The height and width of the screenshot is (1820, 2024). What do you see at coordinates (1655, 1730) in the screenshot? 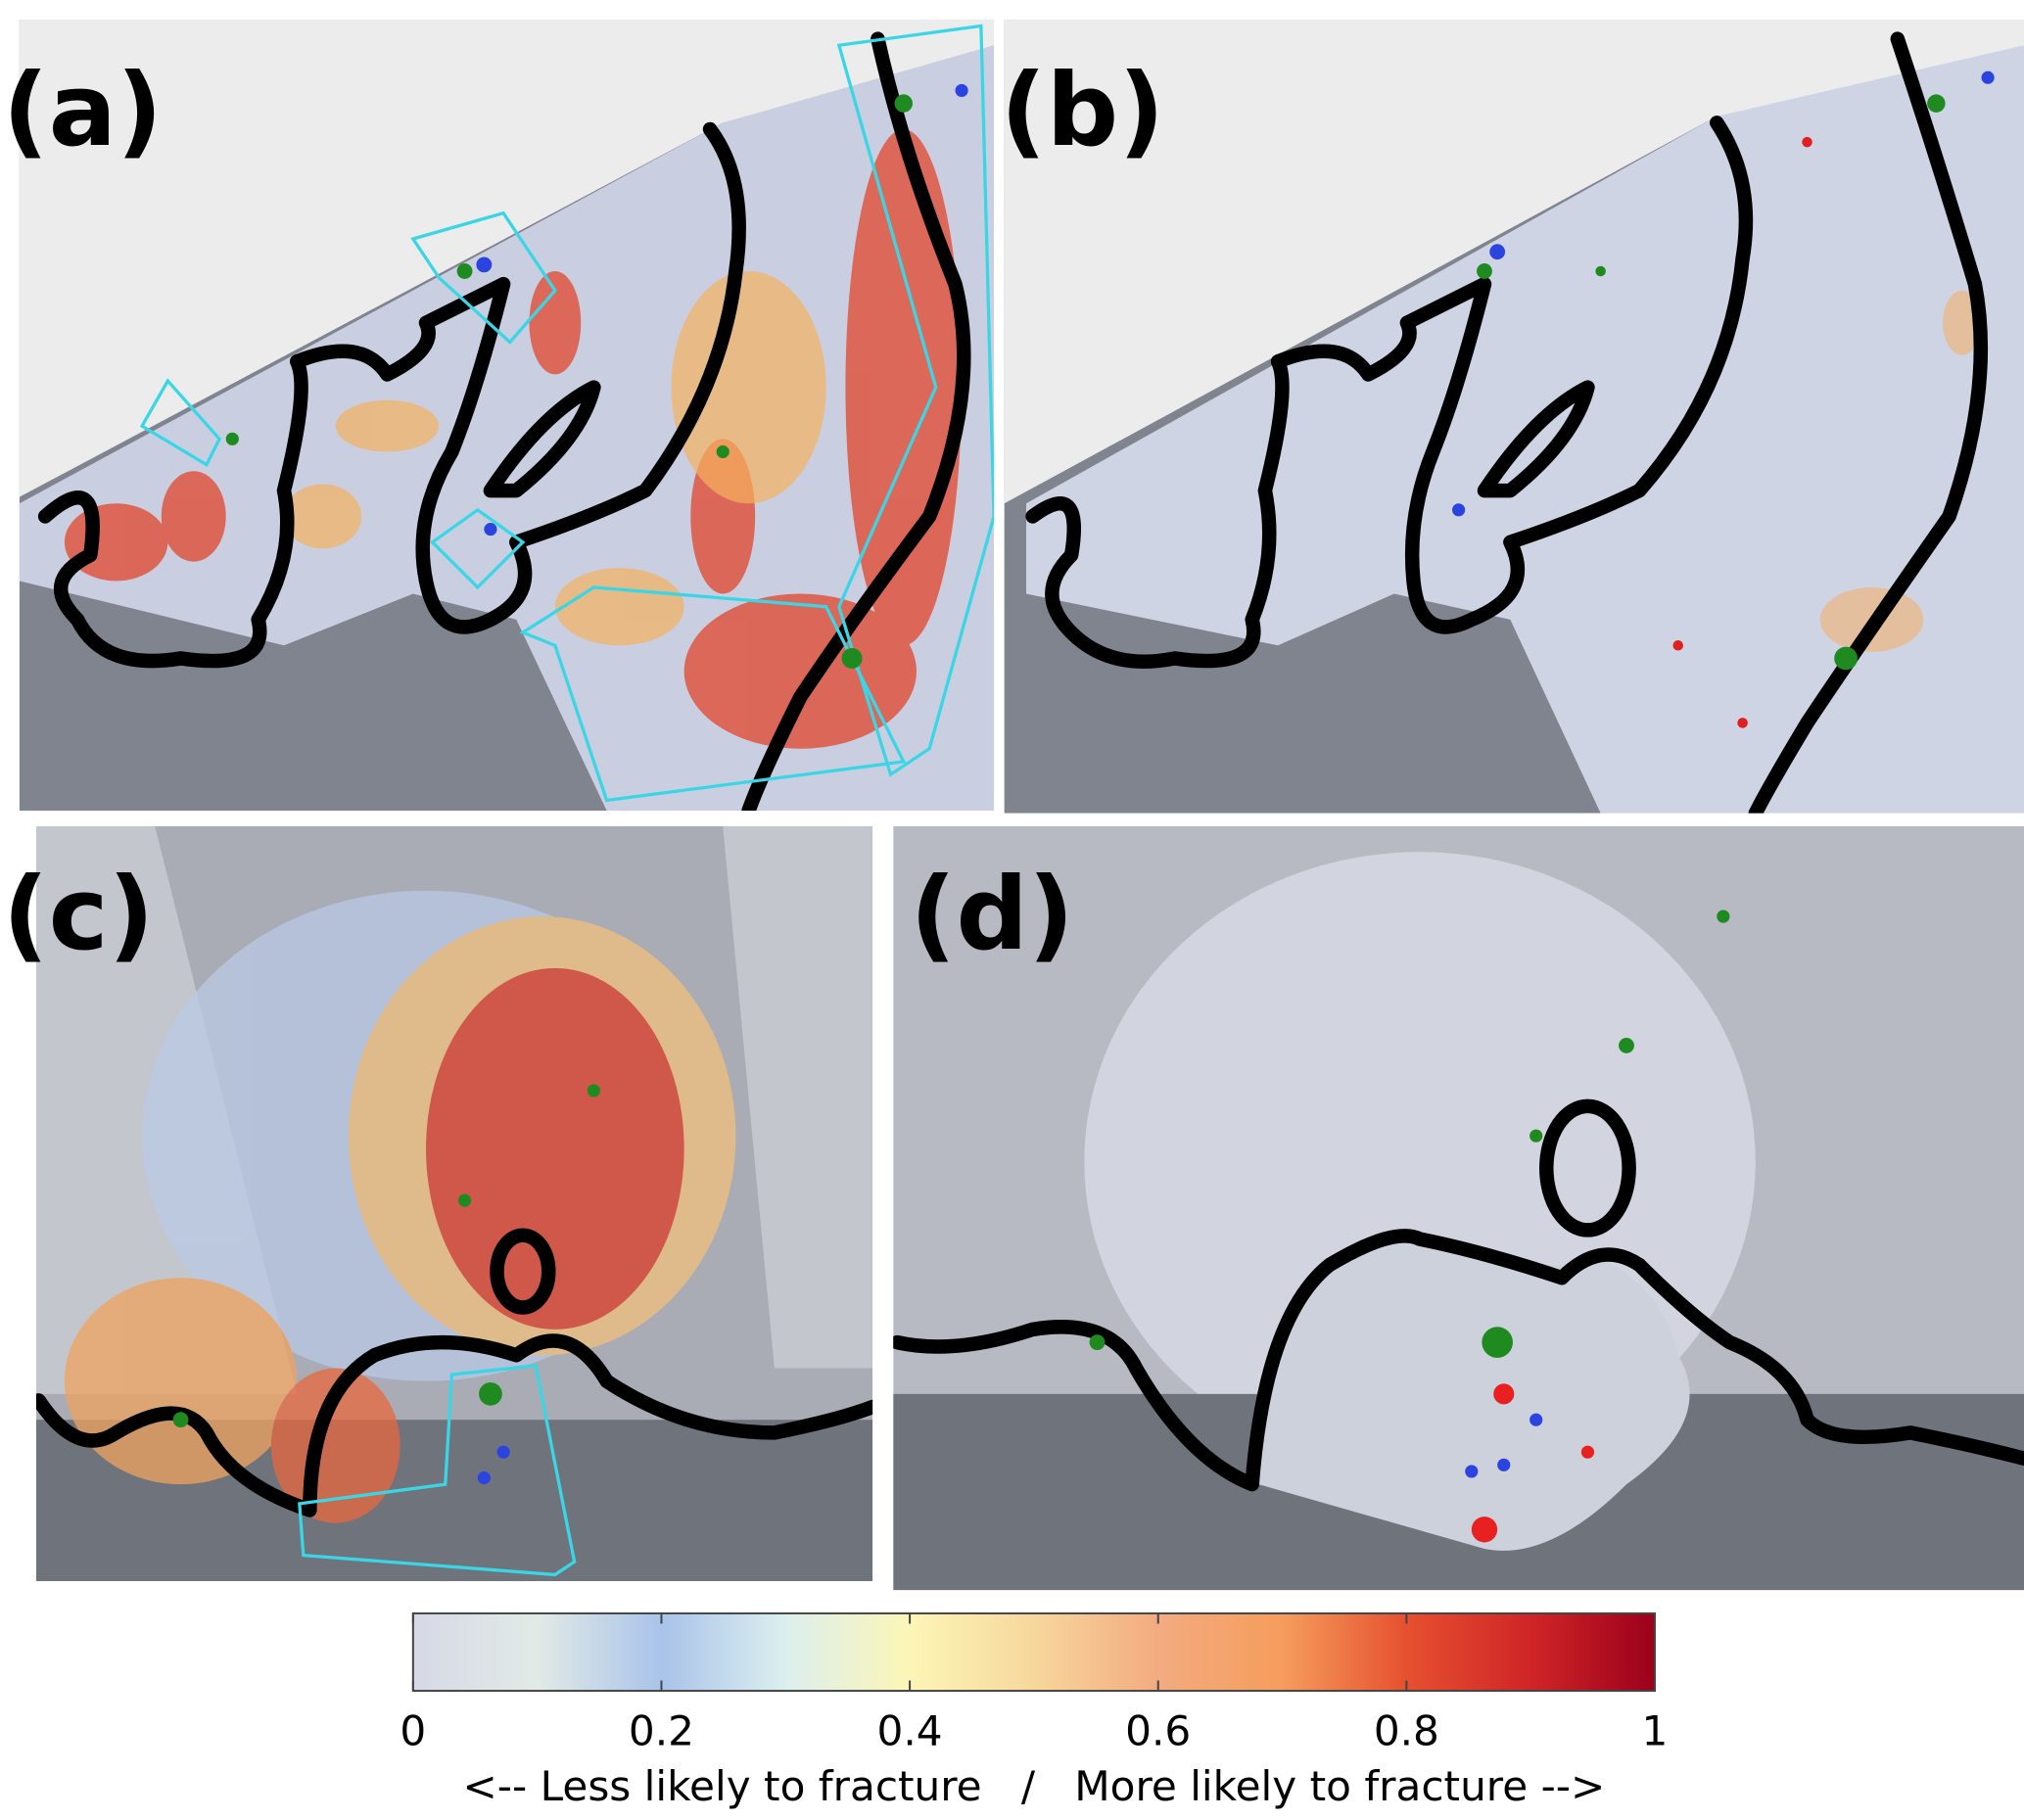
I see `colorbar-tick-label: 1` at bounding box center [1655, 1730].